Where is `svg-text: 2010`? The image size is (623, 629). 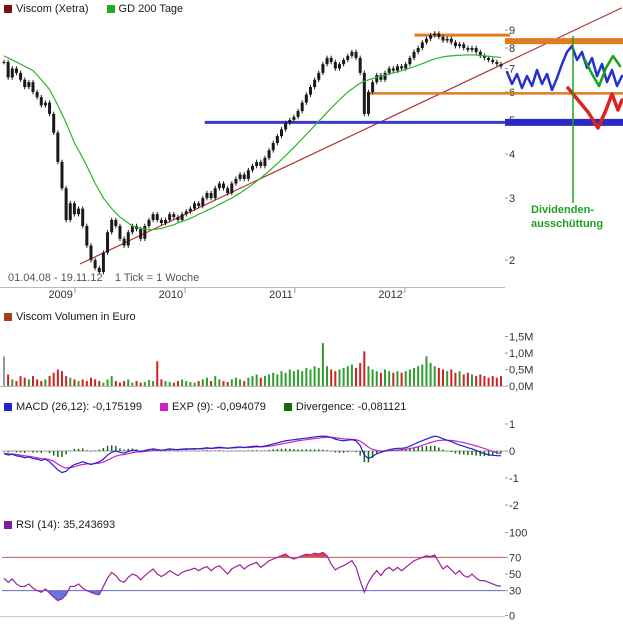 svg-text: 2010 is located at coordinates (171, 295).